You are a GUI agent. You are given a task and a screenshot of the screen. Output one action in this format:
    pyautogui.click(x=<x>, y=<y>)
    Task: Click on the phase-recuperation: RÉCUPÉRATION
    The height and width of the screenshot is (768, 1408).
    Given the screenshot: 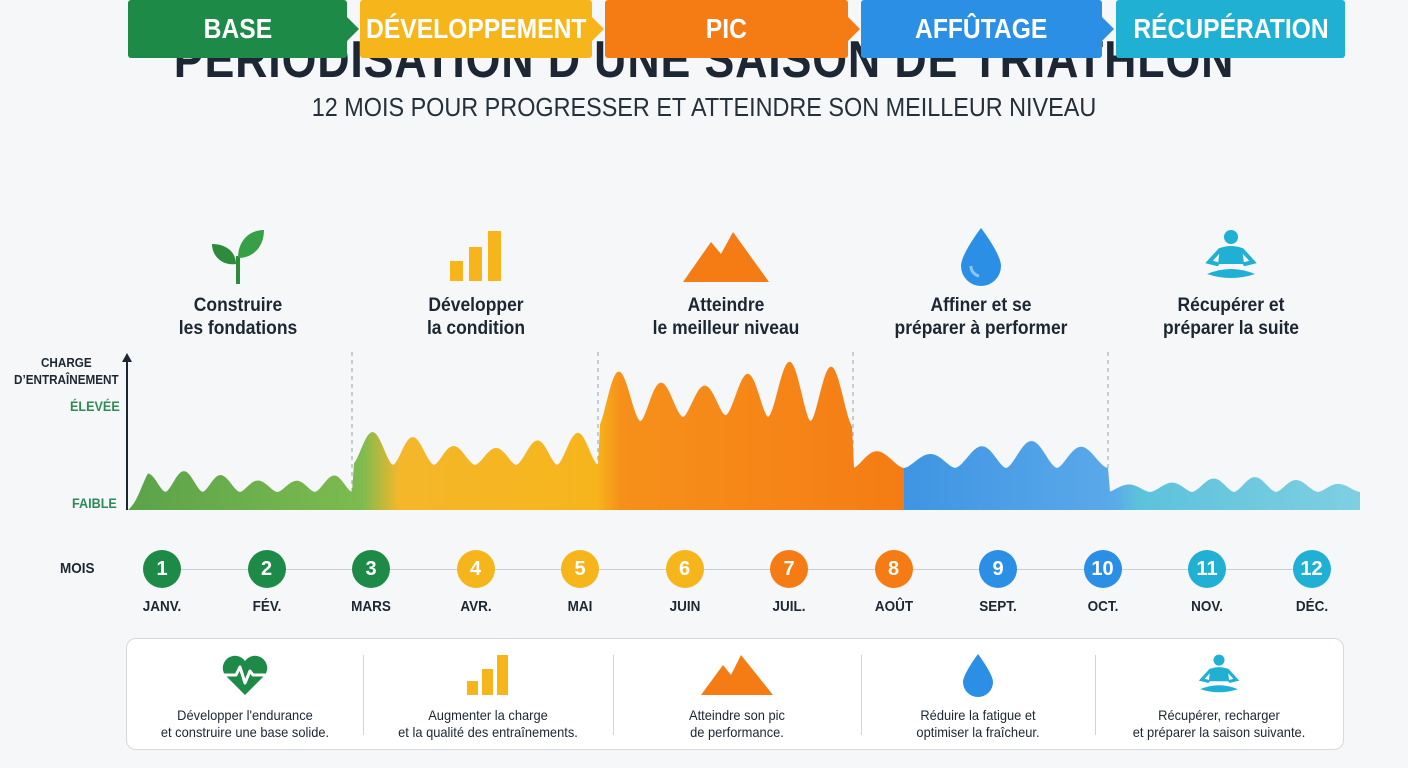 What is the action you would take?
    pyautogui.click(x=1230, y=29)
    